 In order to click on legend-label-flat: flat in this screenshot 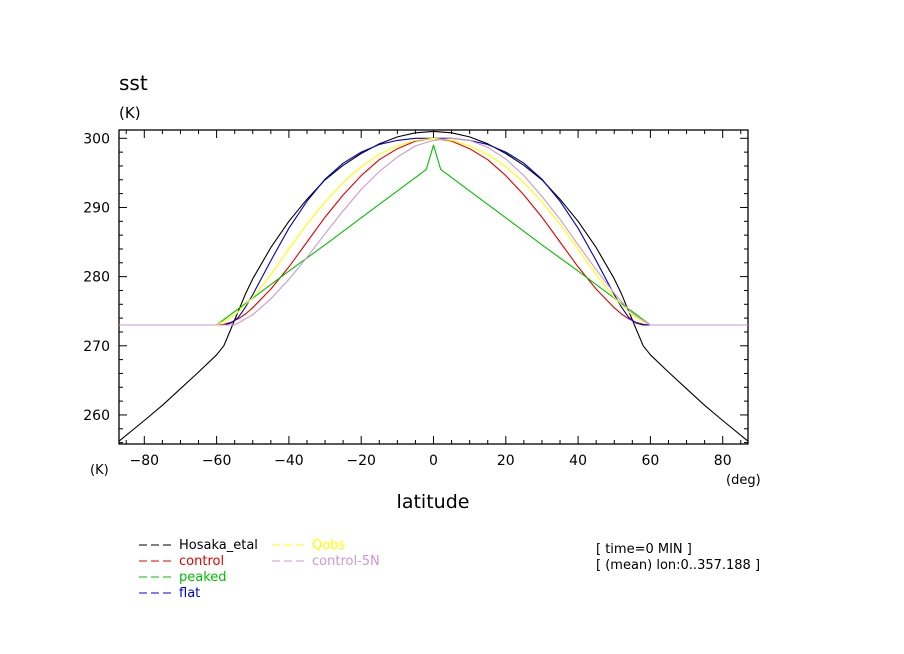, I will do `click(189, 593)`.